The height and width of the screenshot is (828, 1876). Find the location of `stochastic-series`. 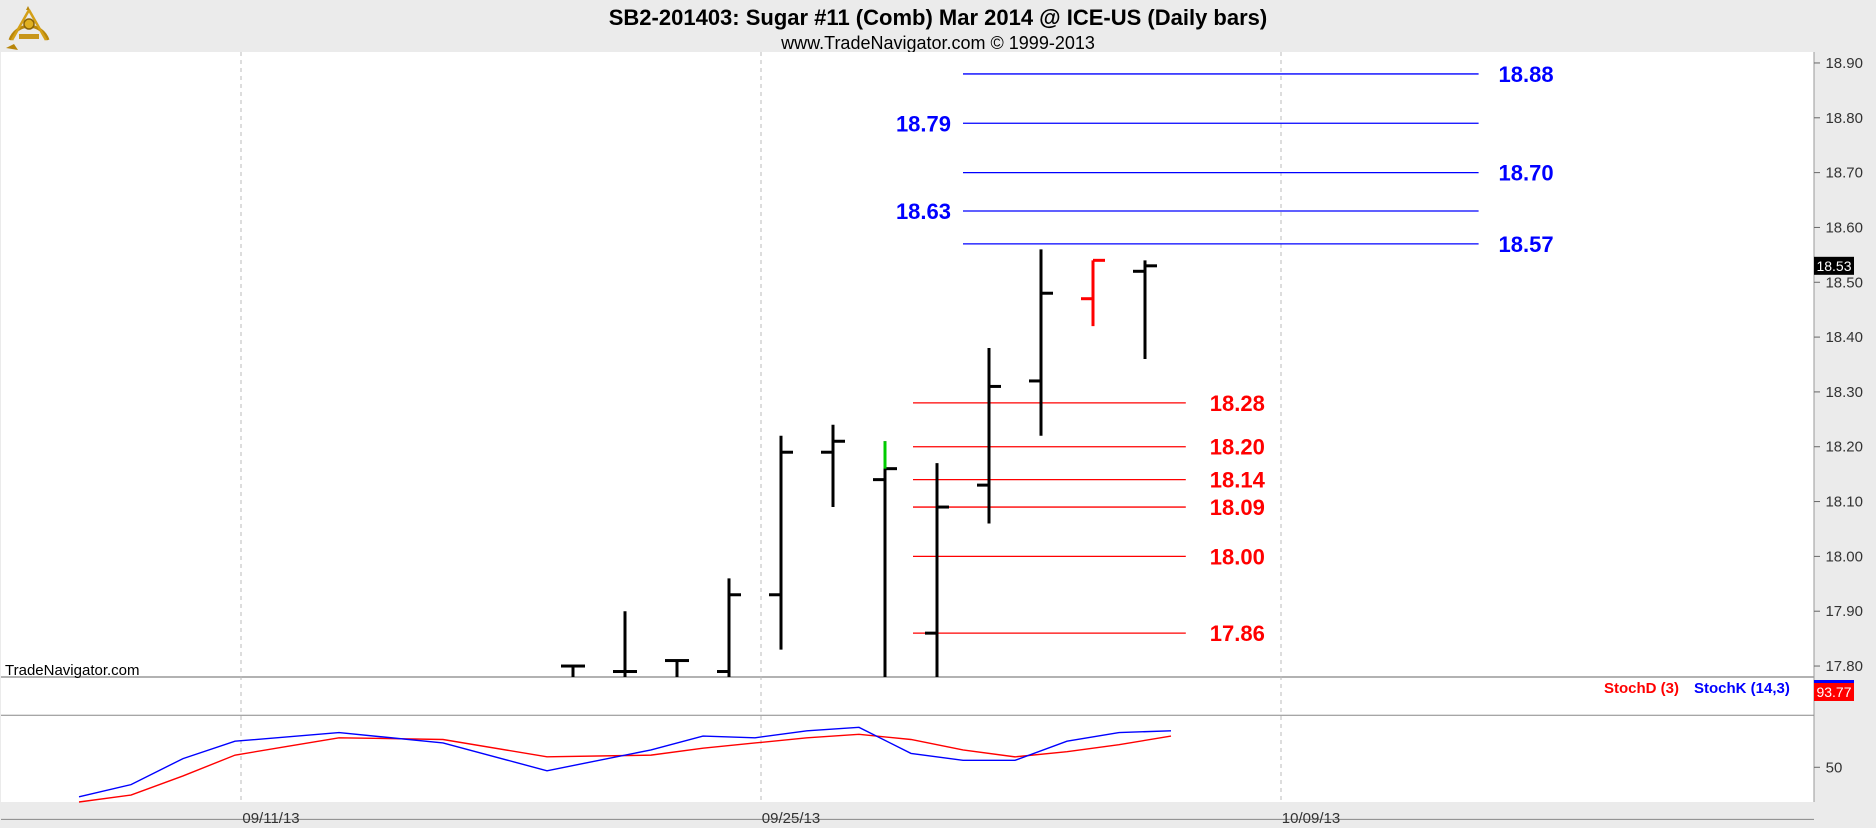

stochastic-series is located at coordinates (907, 767).